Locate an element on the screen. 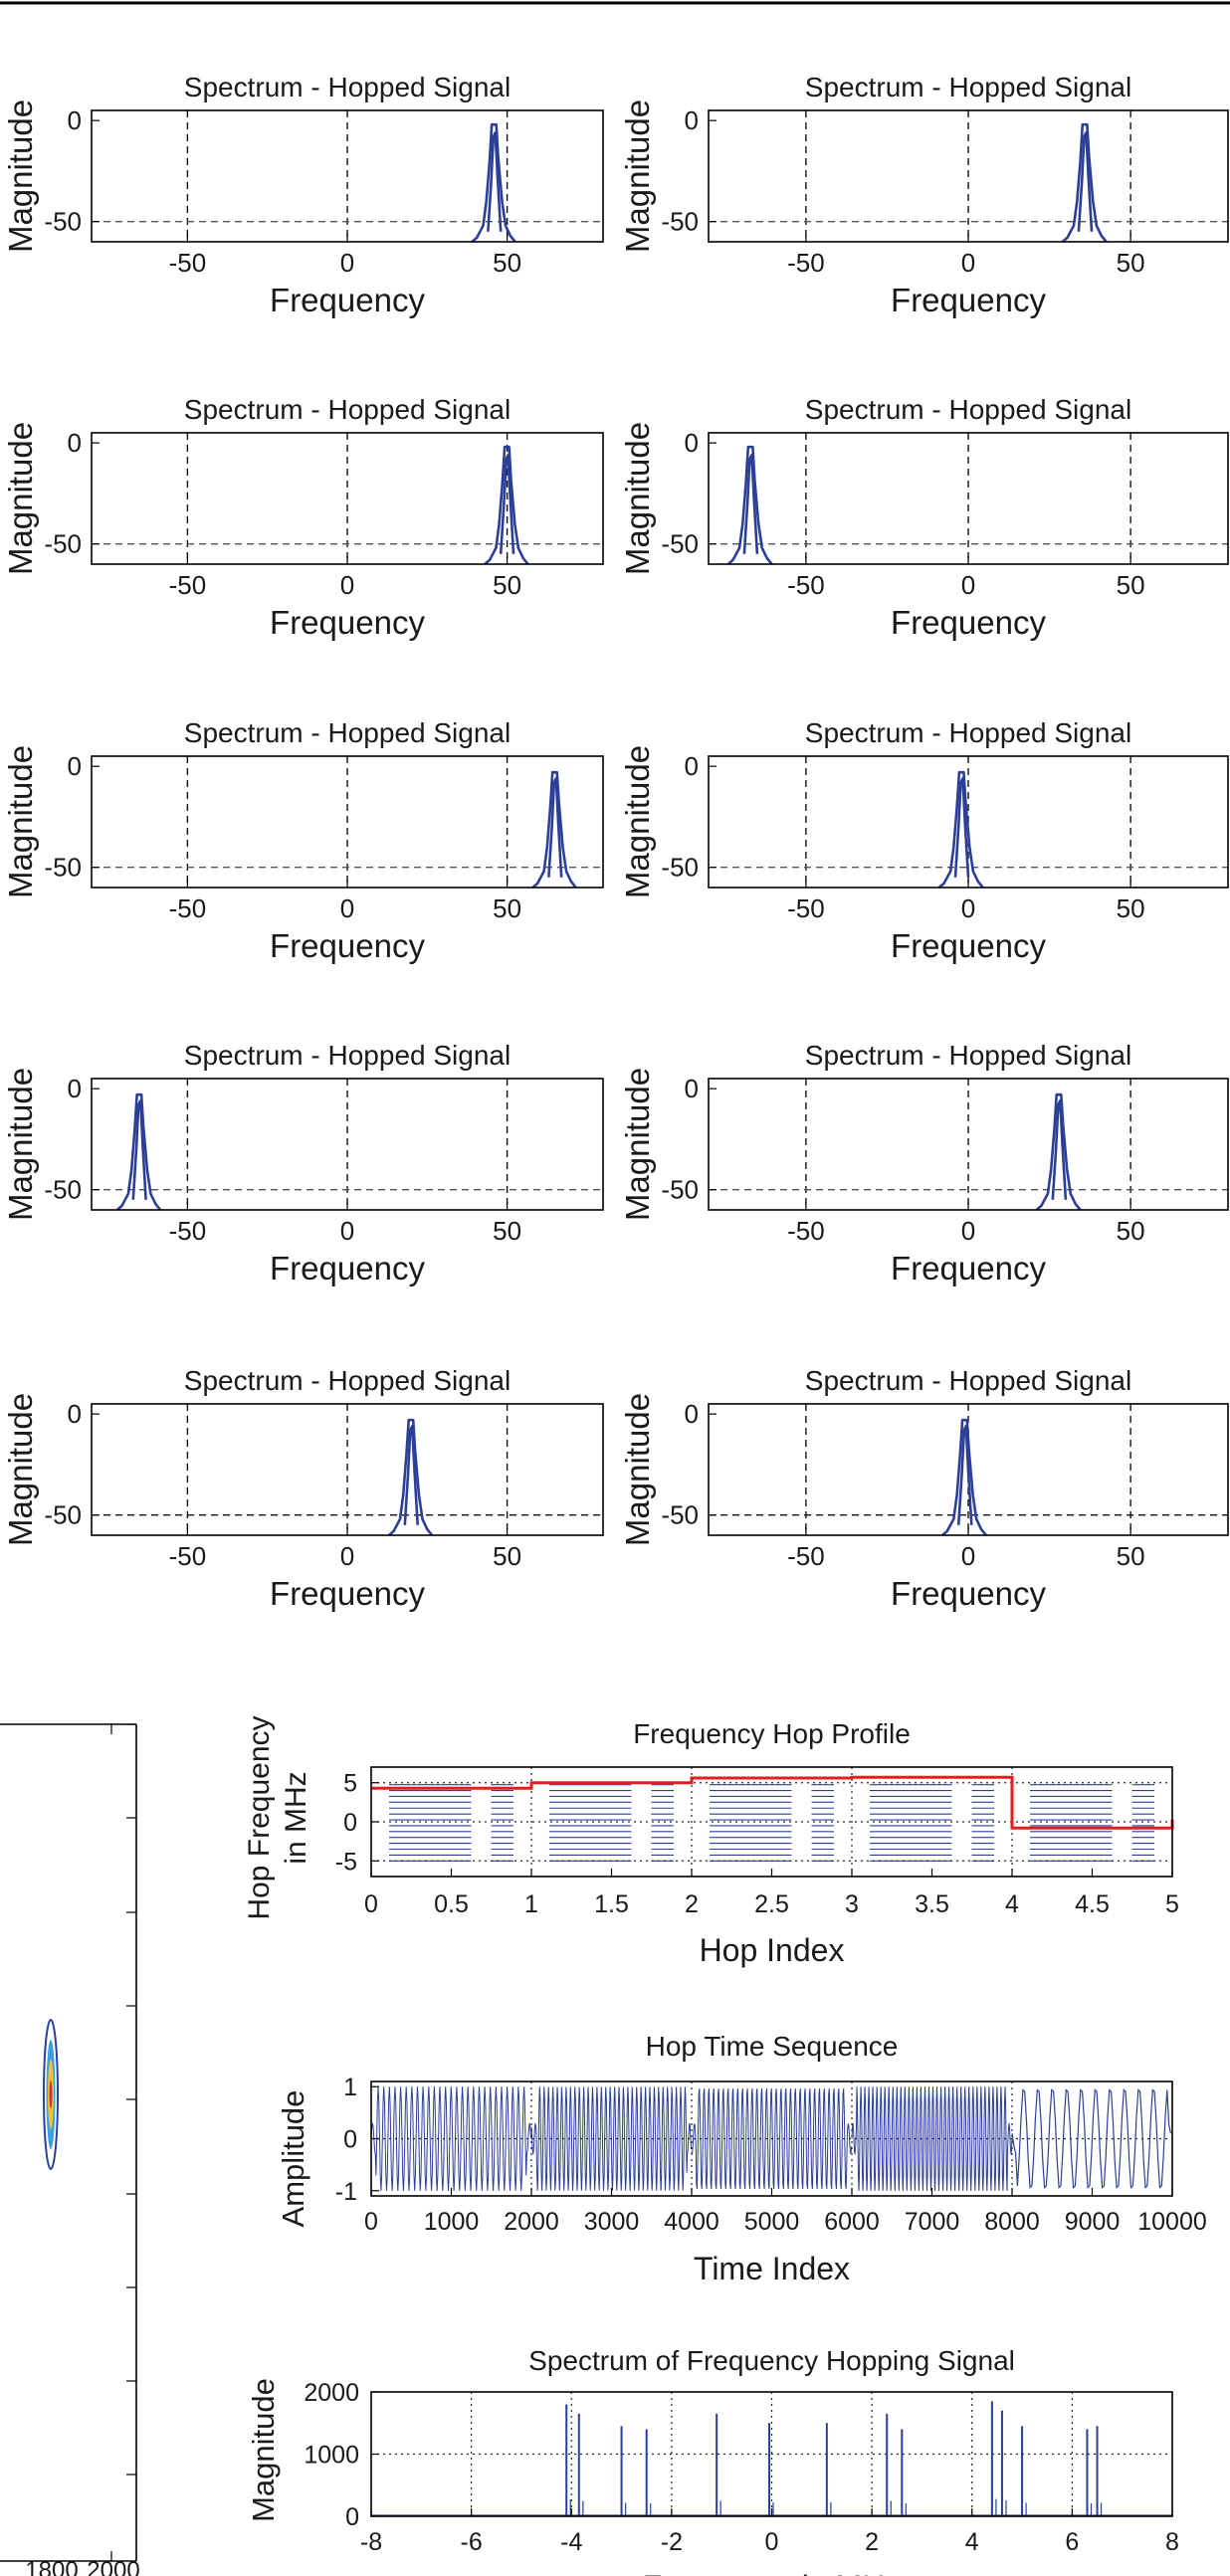 This screenshot has width=1230, height=2576. x-tick-label: -8 is located at coordinates (371, 2542).